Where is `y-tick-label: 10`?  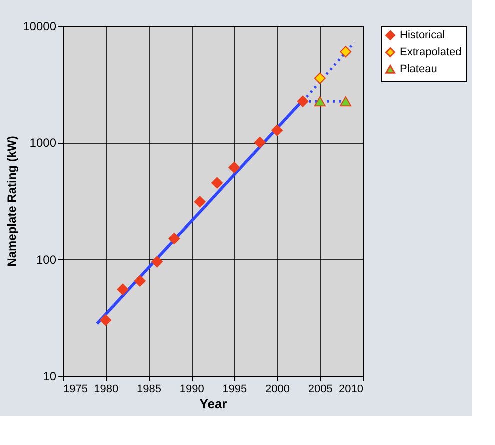
y-tick-label: 10 is located at coordinates (50, 377).